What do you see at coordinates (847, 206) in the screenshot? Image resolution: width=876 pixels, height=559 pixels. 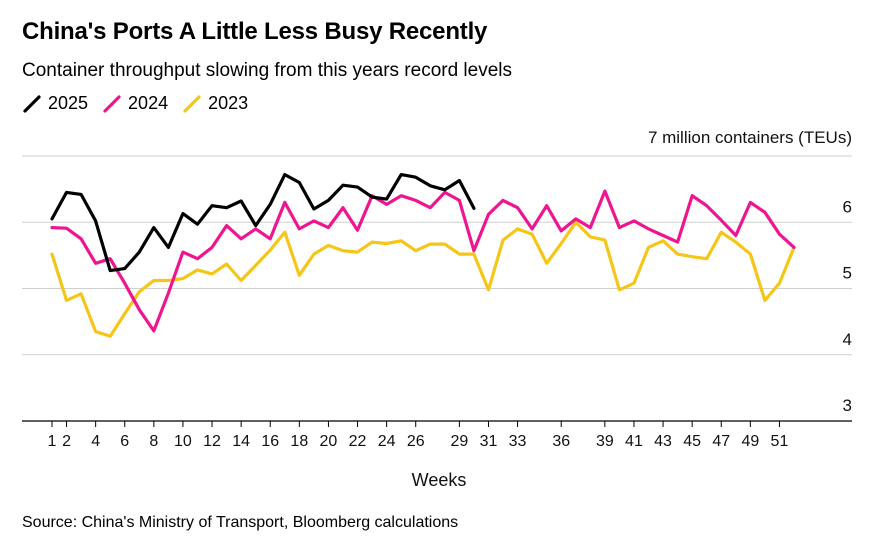 I see `y-tick-label: 6` at bounding box center [847, 206].